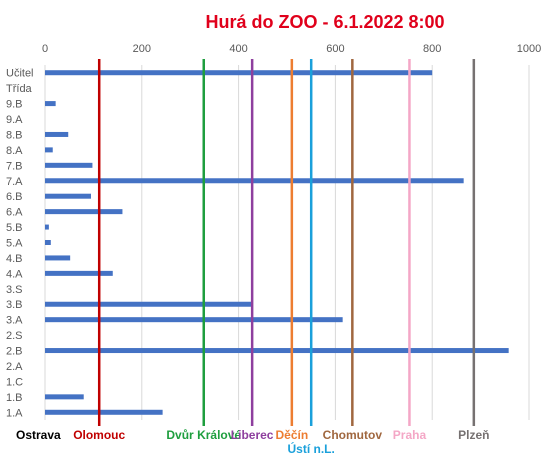 This screenshot has height=465, width=550. What do you see at coordinates (19, 89) in the screenshot?
I see `category-label: Třída` at bounding box center [19, 89].